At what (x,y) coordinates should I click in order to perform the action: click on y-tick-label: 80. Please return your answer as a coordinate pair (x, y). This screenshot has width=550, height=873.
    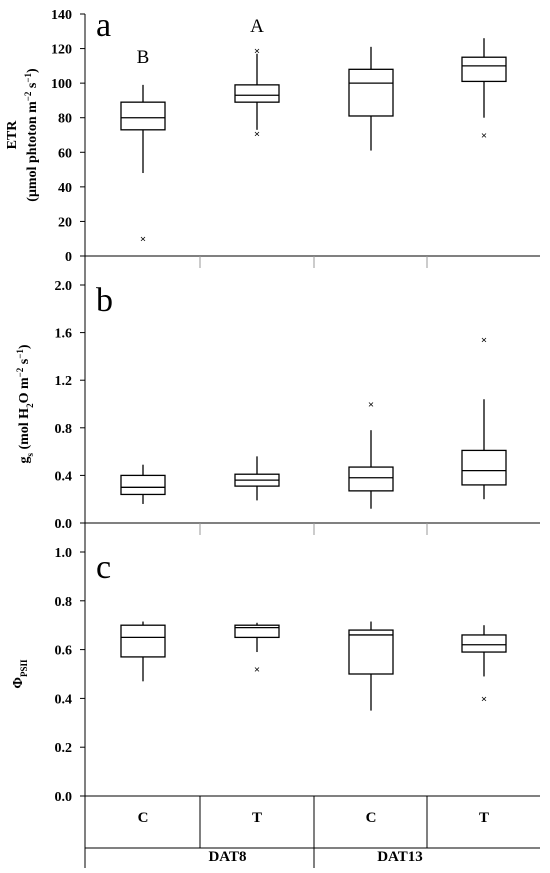
    Looking at the image, I should click on (65, 119).